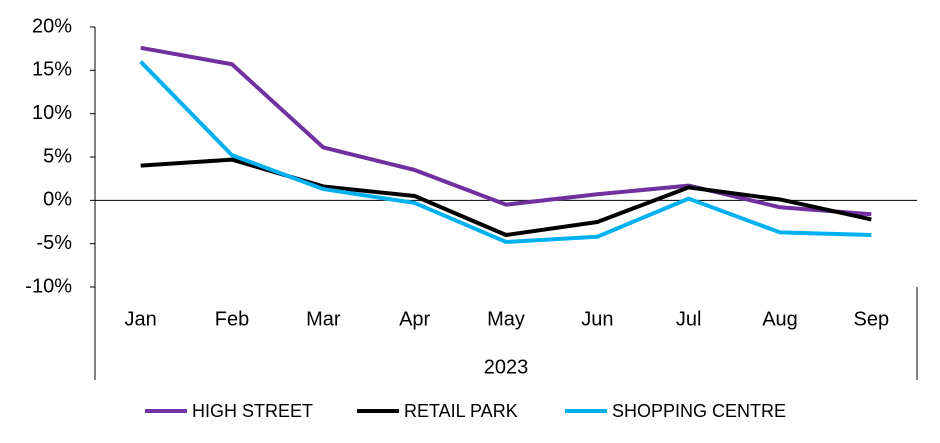  Describe the element at coordinates (323, 319) in the screenshot. I see `x-tick-label: Mar` at that location.